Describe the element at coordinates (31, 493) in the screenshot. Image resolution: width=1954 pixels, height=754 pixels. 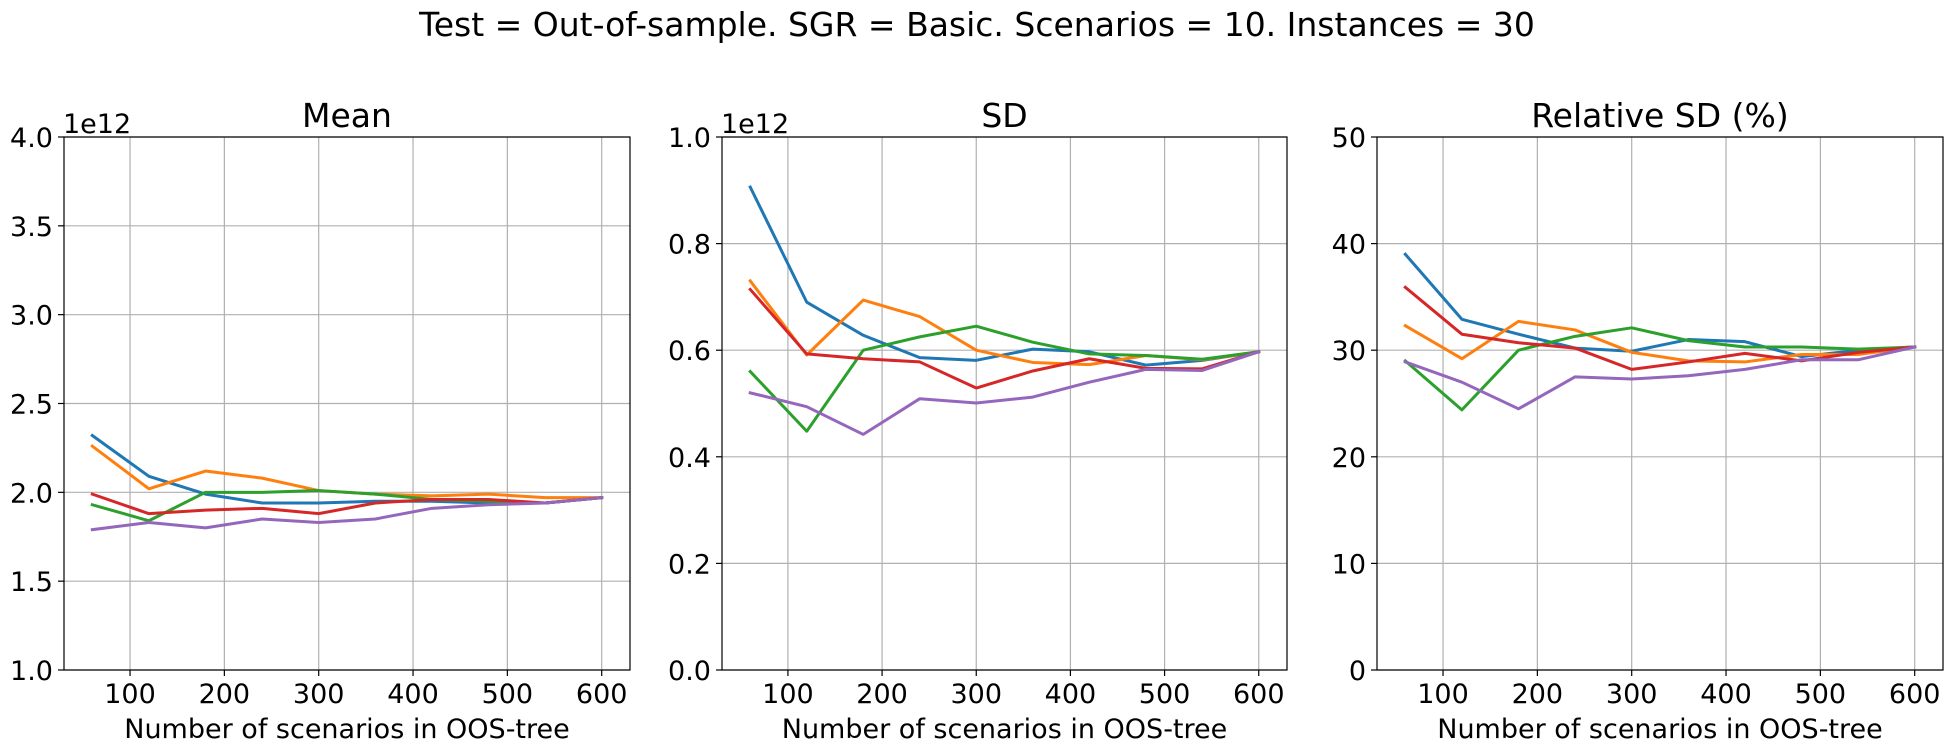
I see `y-tick-label-3: 2.0` at that location.